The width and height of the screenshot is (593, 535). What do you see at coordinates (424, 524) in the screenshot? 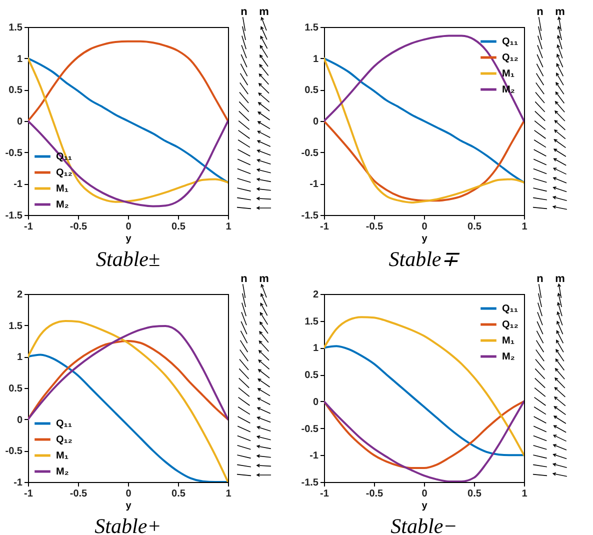
I see `text: Stable−` at bounding box center [424, 524].